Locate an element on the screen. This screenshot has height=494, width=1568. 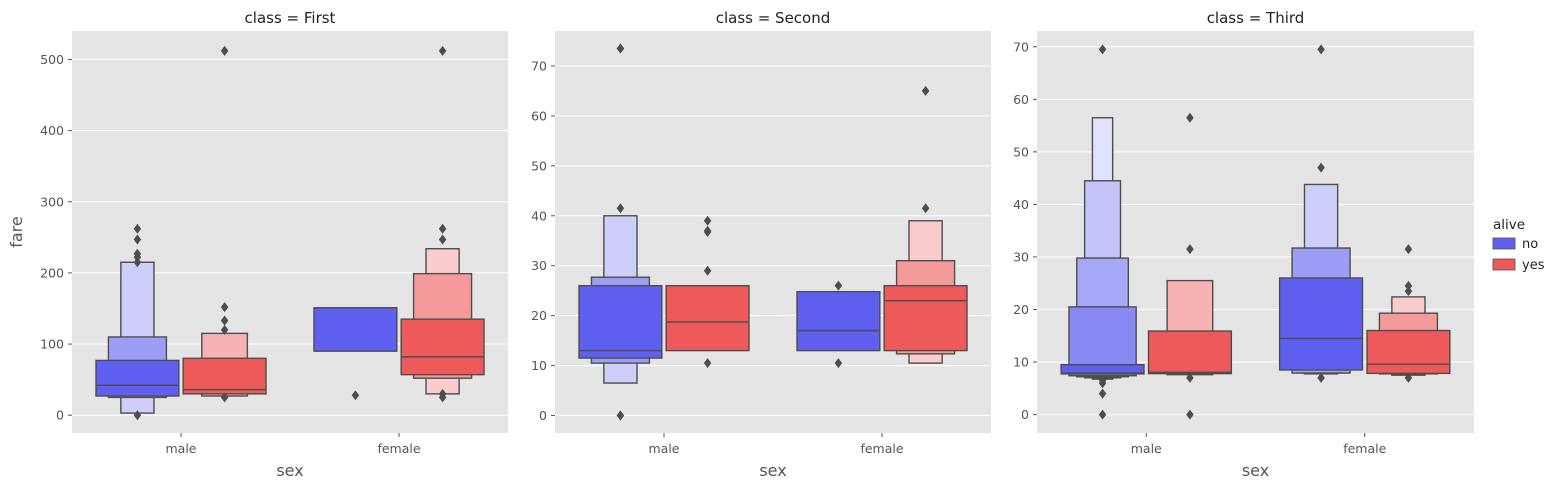
legend-label-yes: yes is located at coordinates (1533, 265).